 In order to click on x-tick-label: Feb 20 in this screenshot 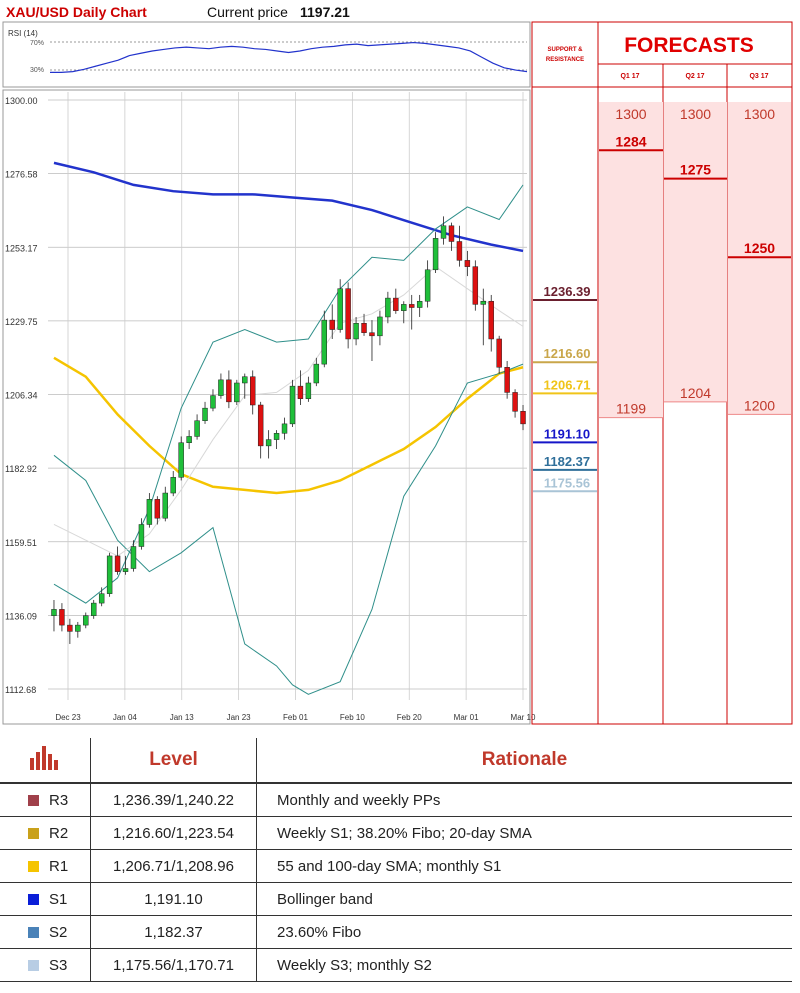, I will do `click(409, 717)`.